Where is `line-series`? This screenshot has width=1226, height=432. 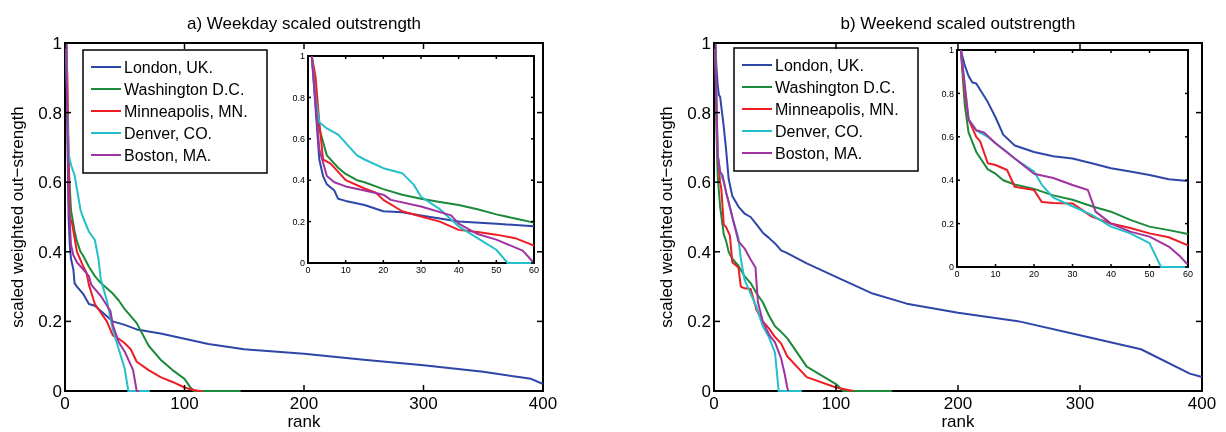 line-series is located at coordinates (1074, 116).